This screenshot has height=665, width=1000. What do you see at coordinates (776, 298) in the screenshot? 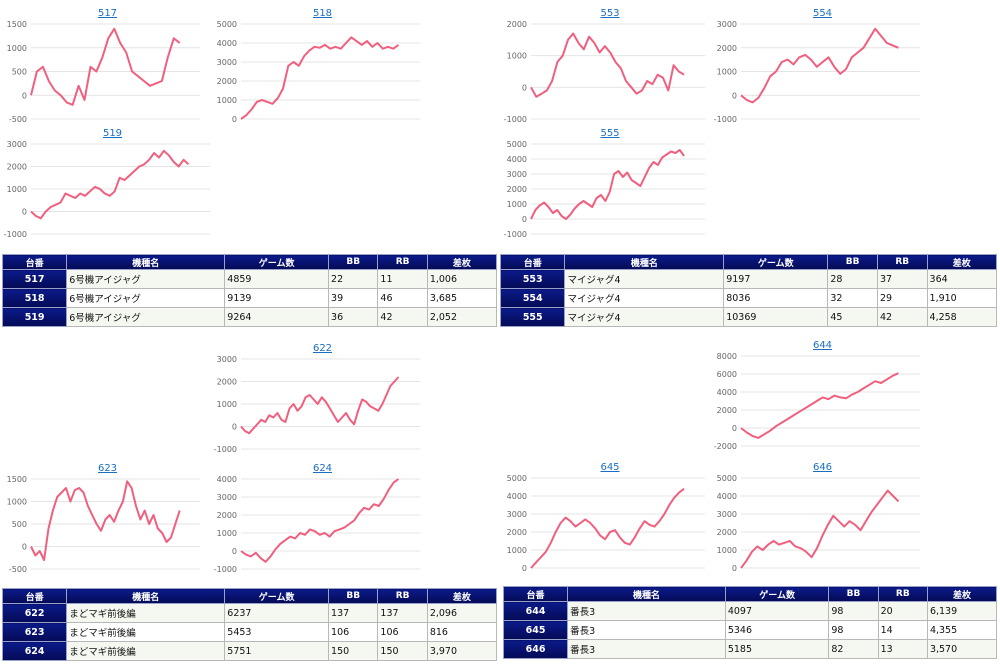
I see `table-cell: 8036` at bounding box center [776, 298].